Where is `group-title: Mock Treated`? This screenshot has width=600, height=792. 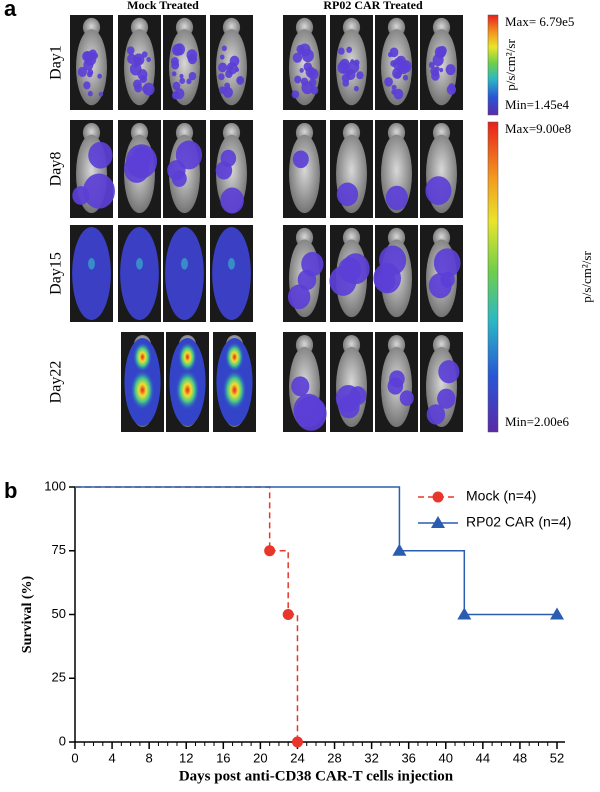 group-title: Mock Treated is located at coordinates (163, 6).